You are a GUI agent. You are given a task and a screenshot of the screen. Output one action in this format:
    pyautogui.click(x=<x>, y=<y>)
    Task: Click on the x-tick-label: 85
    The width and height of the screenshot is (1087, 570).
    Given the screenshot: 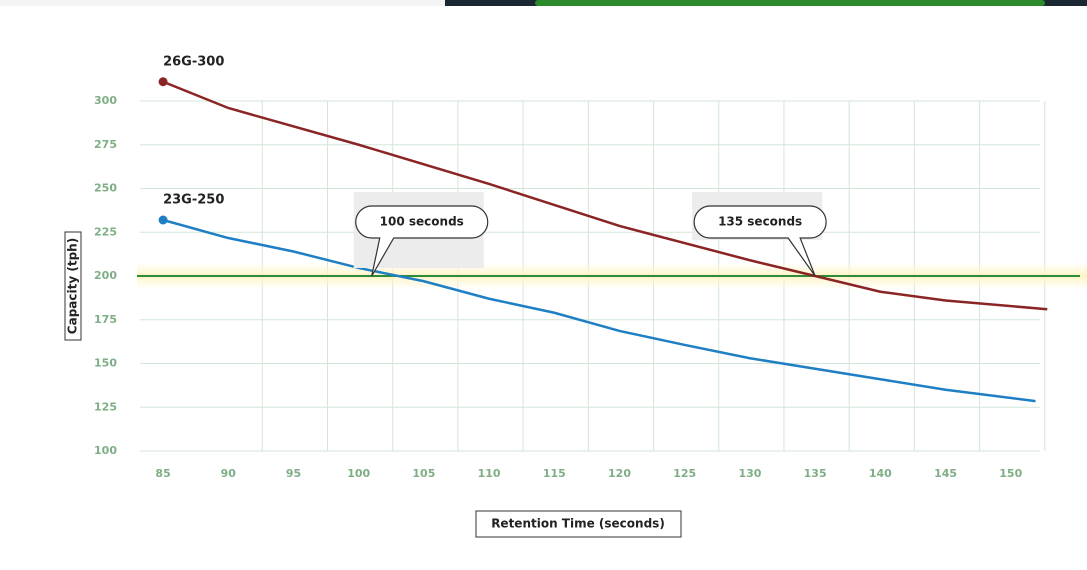 What is the action you would take?
    pyautogui.click(x=162, y=473)
    